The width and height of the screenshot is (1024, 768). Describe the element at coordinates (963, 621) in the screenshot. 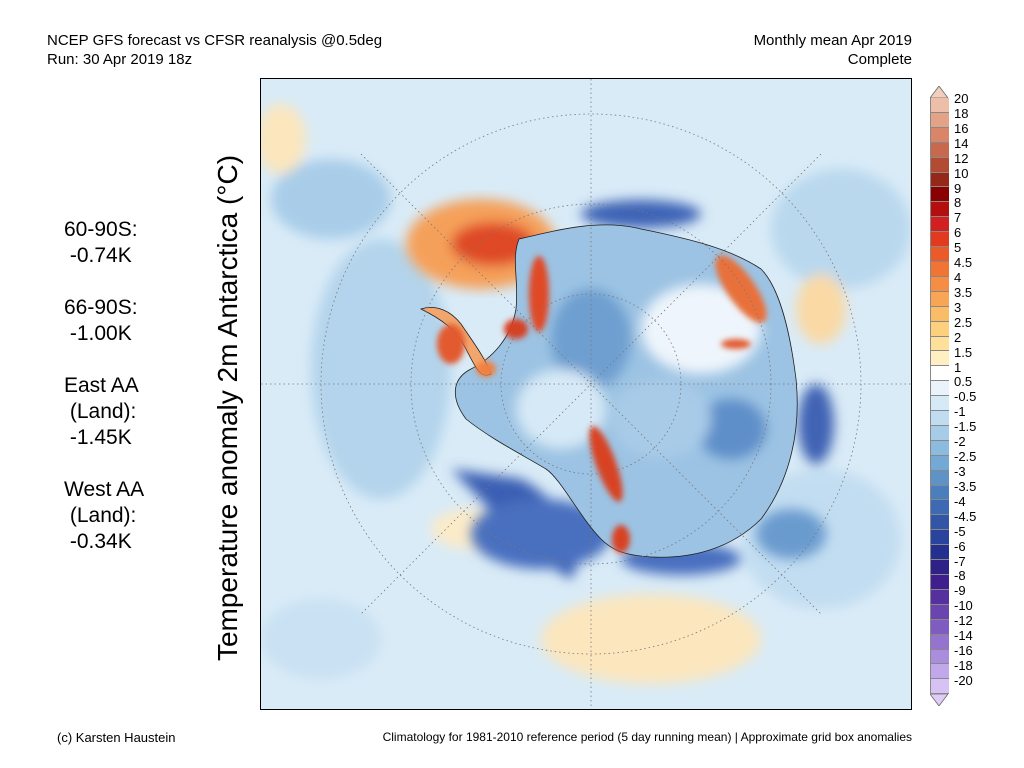

I see `colorbar-tick-label: -12` at that location.